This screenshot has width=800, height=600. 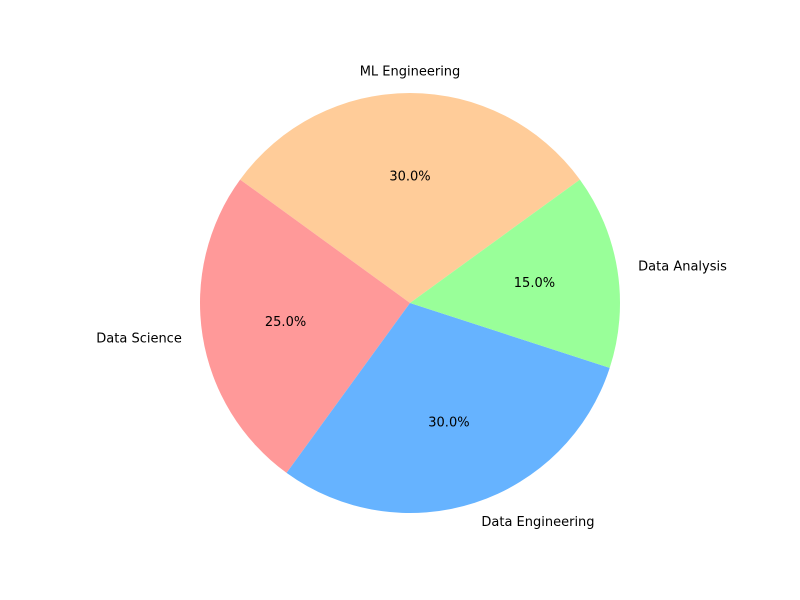 I want to click on slice-label-data-analysis: Data Analysis, so click(x=682, y=266).